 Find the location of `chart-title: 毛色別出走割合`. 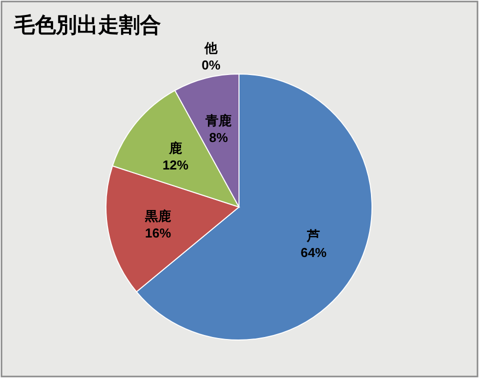

chart-title: 毛色別出走割合 is located at coordinates (87, 25).